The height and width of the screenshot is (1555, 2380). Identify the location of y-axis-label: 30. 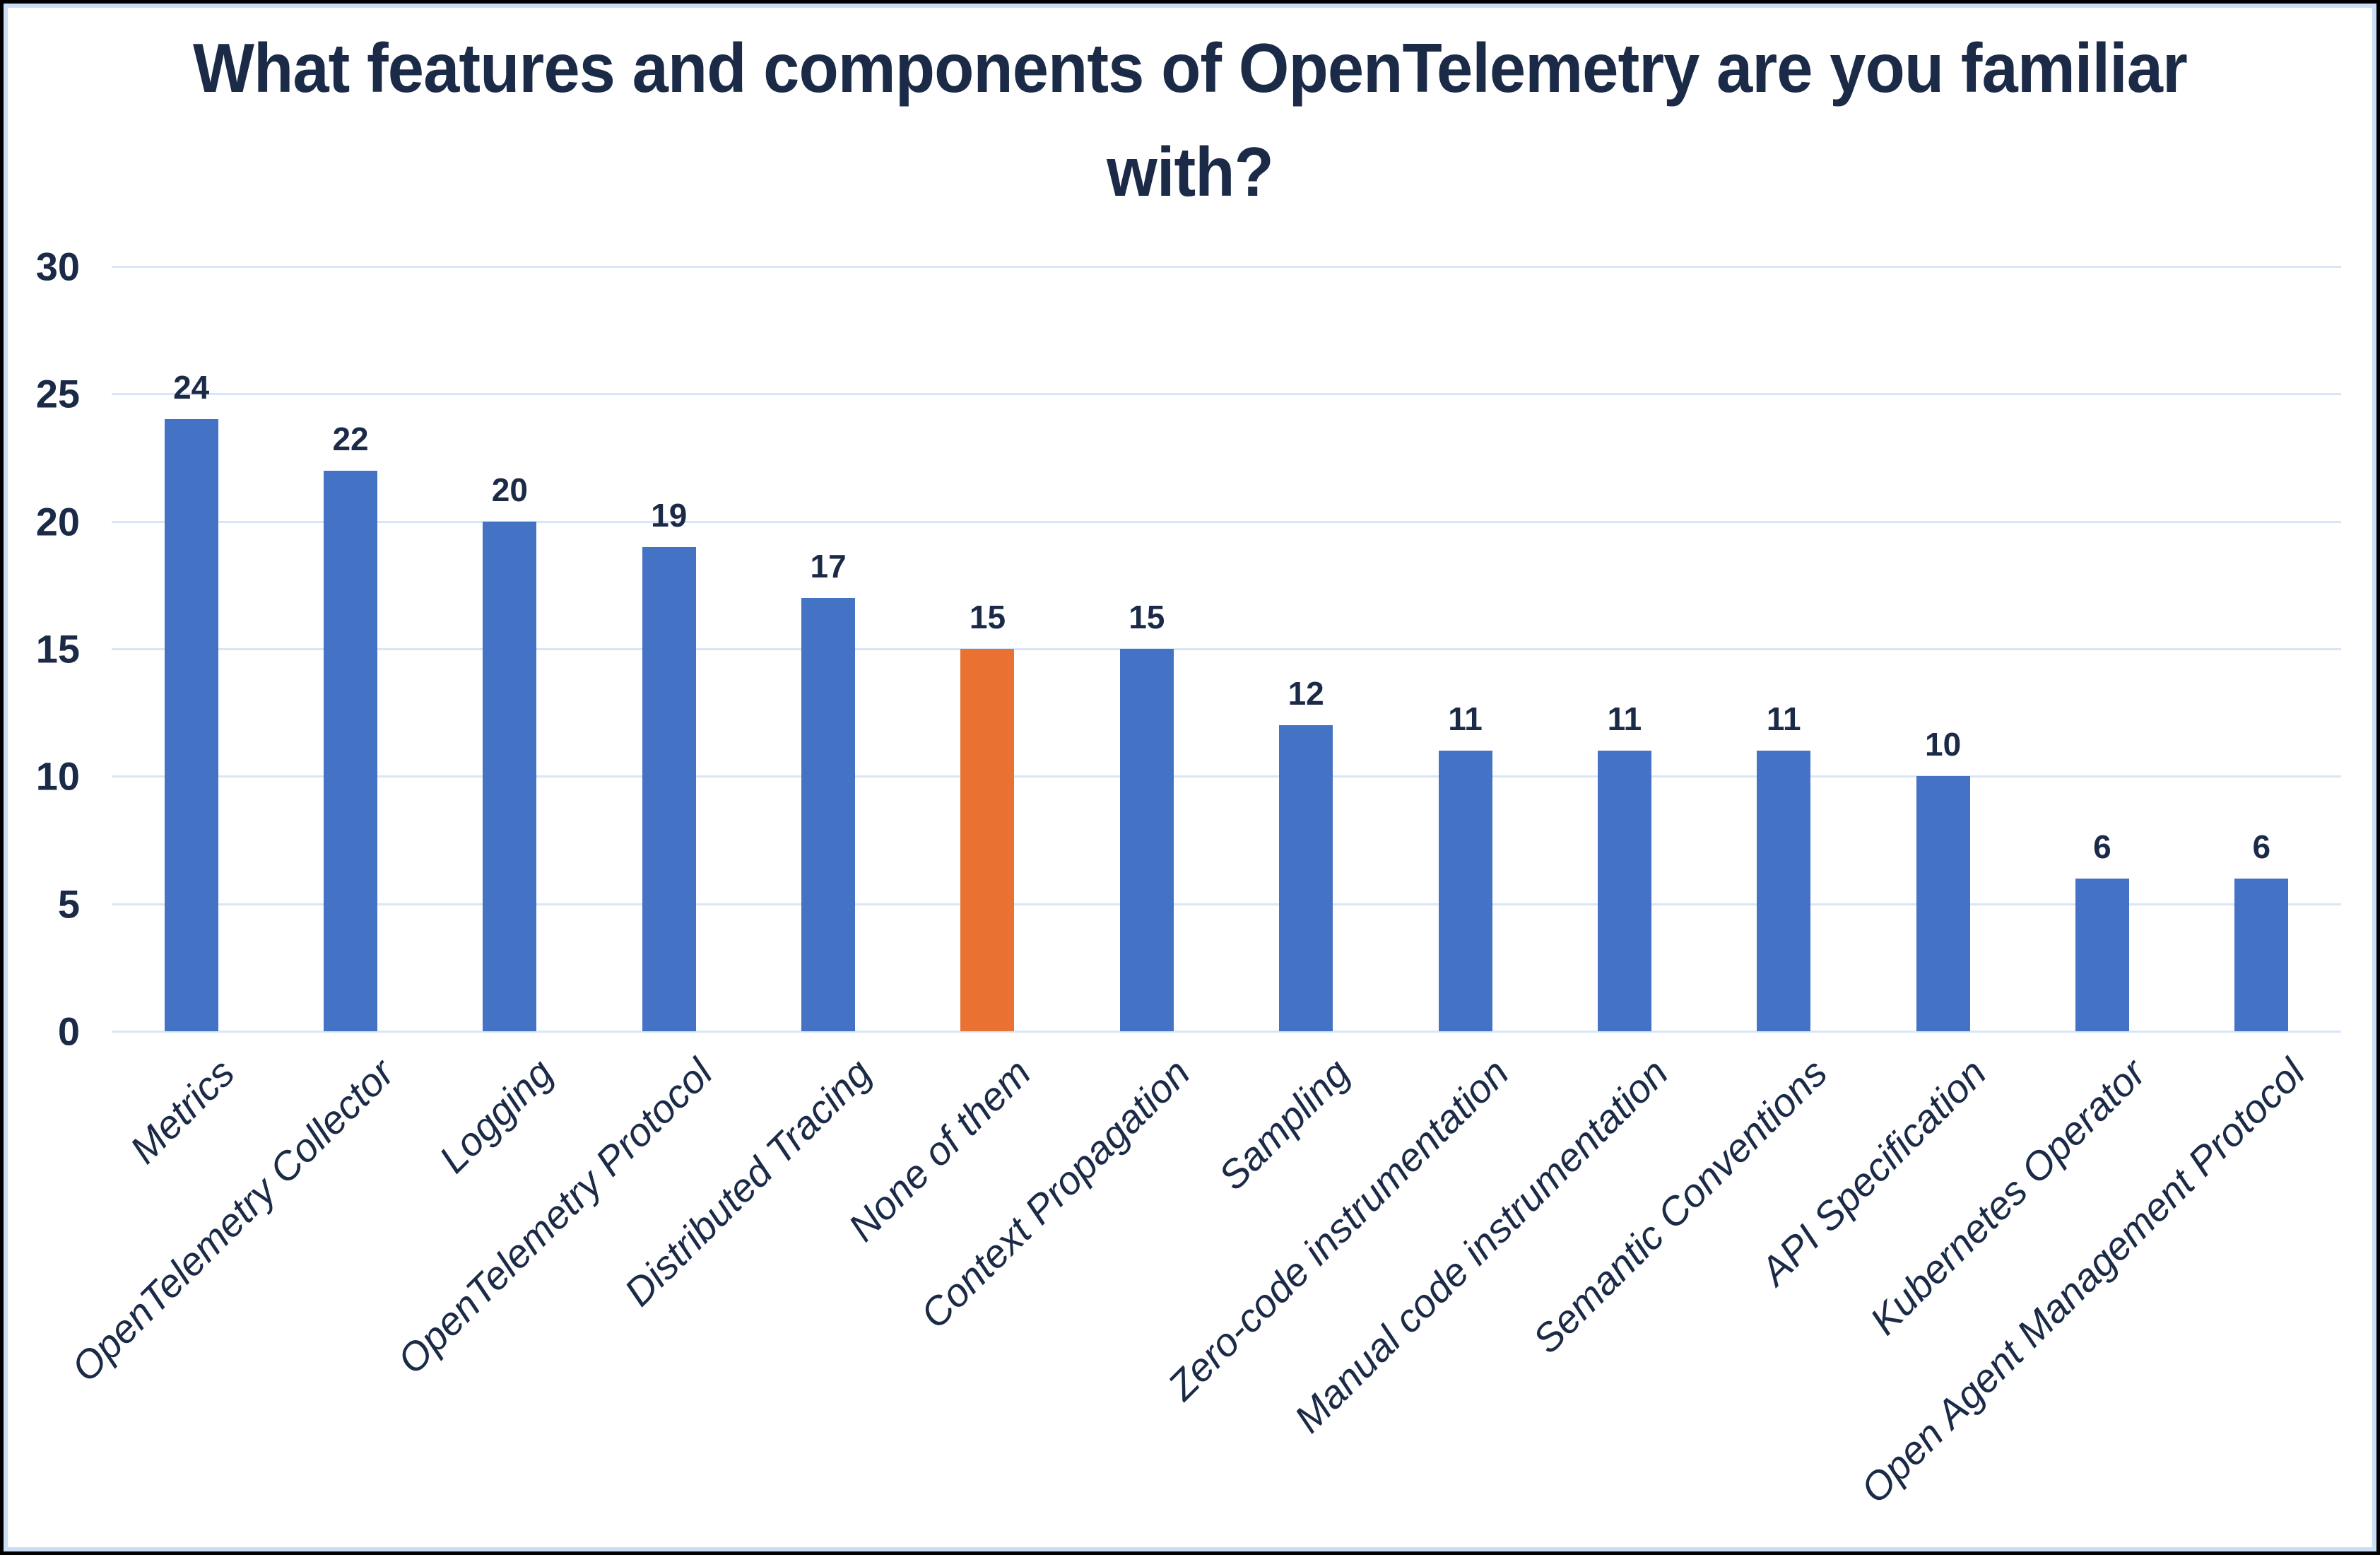
(57, 266).